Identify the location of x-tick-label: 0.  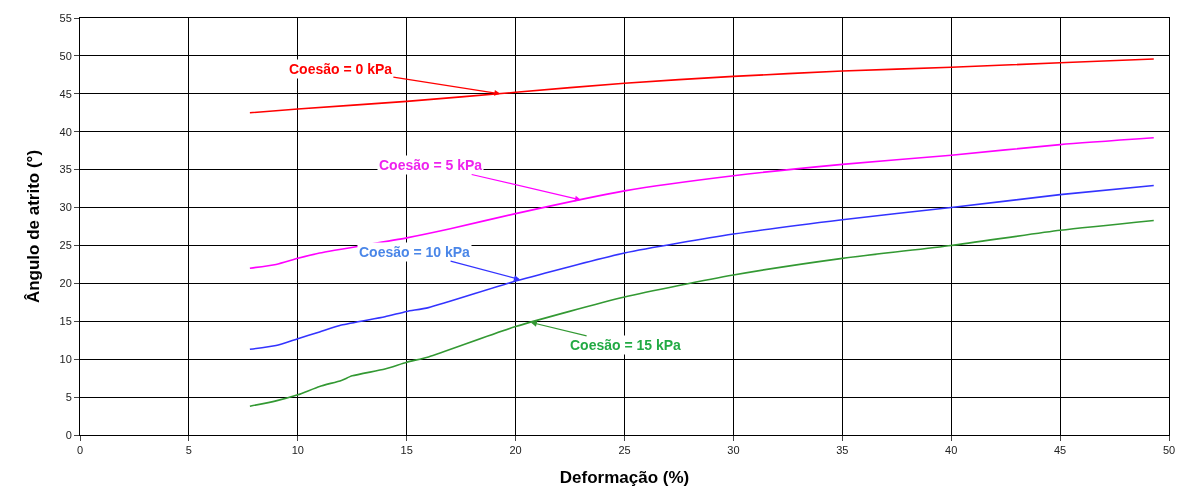
(80, 450).